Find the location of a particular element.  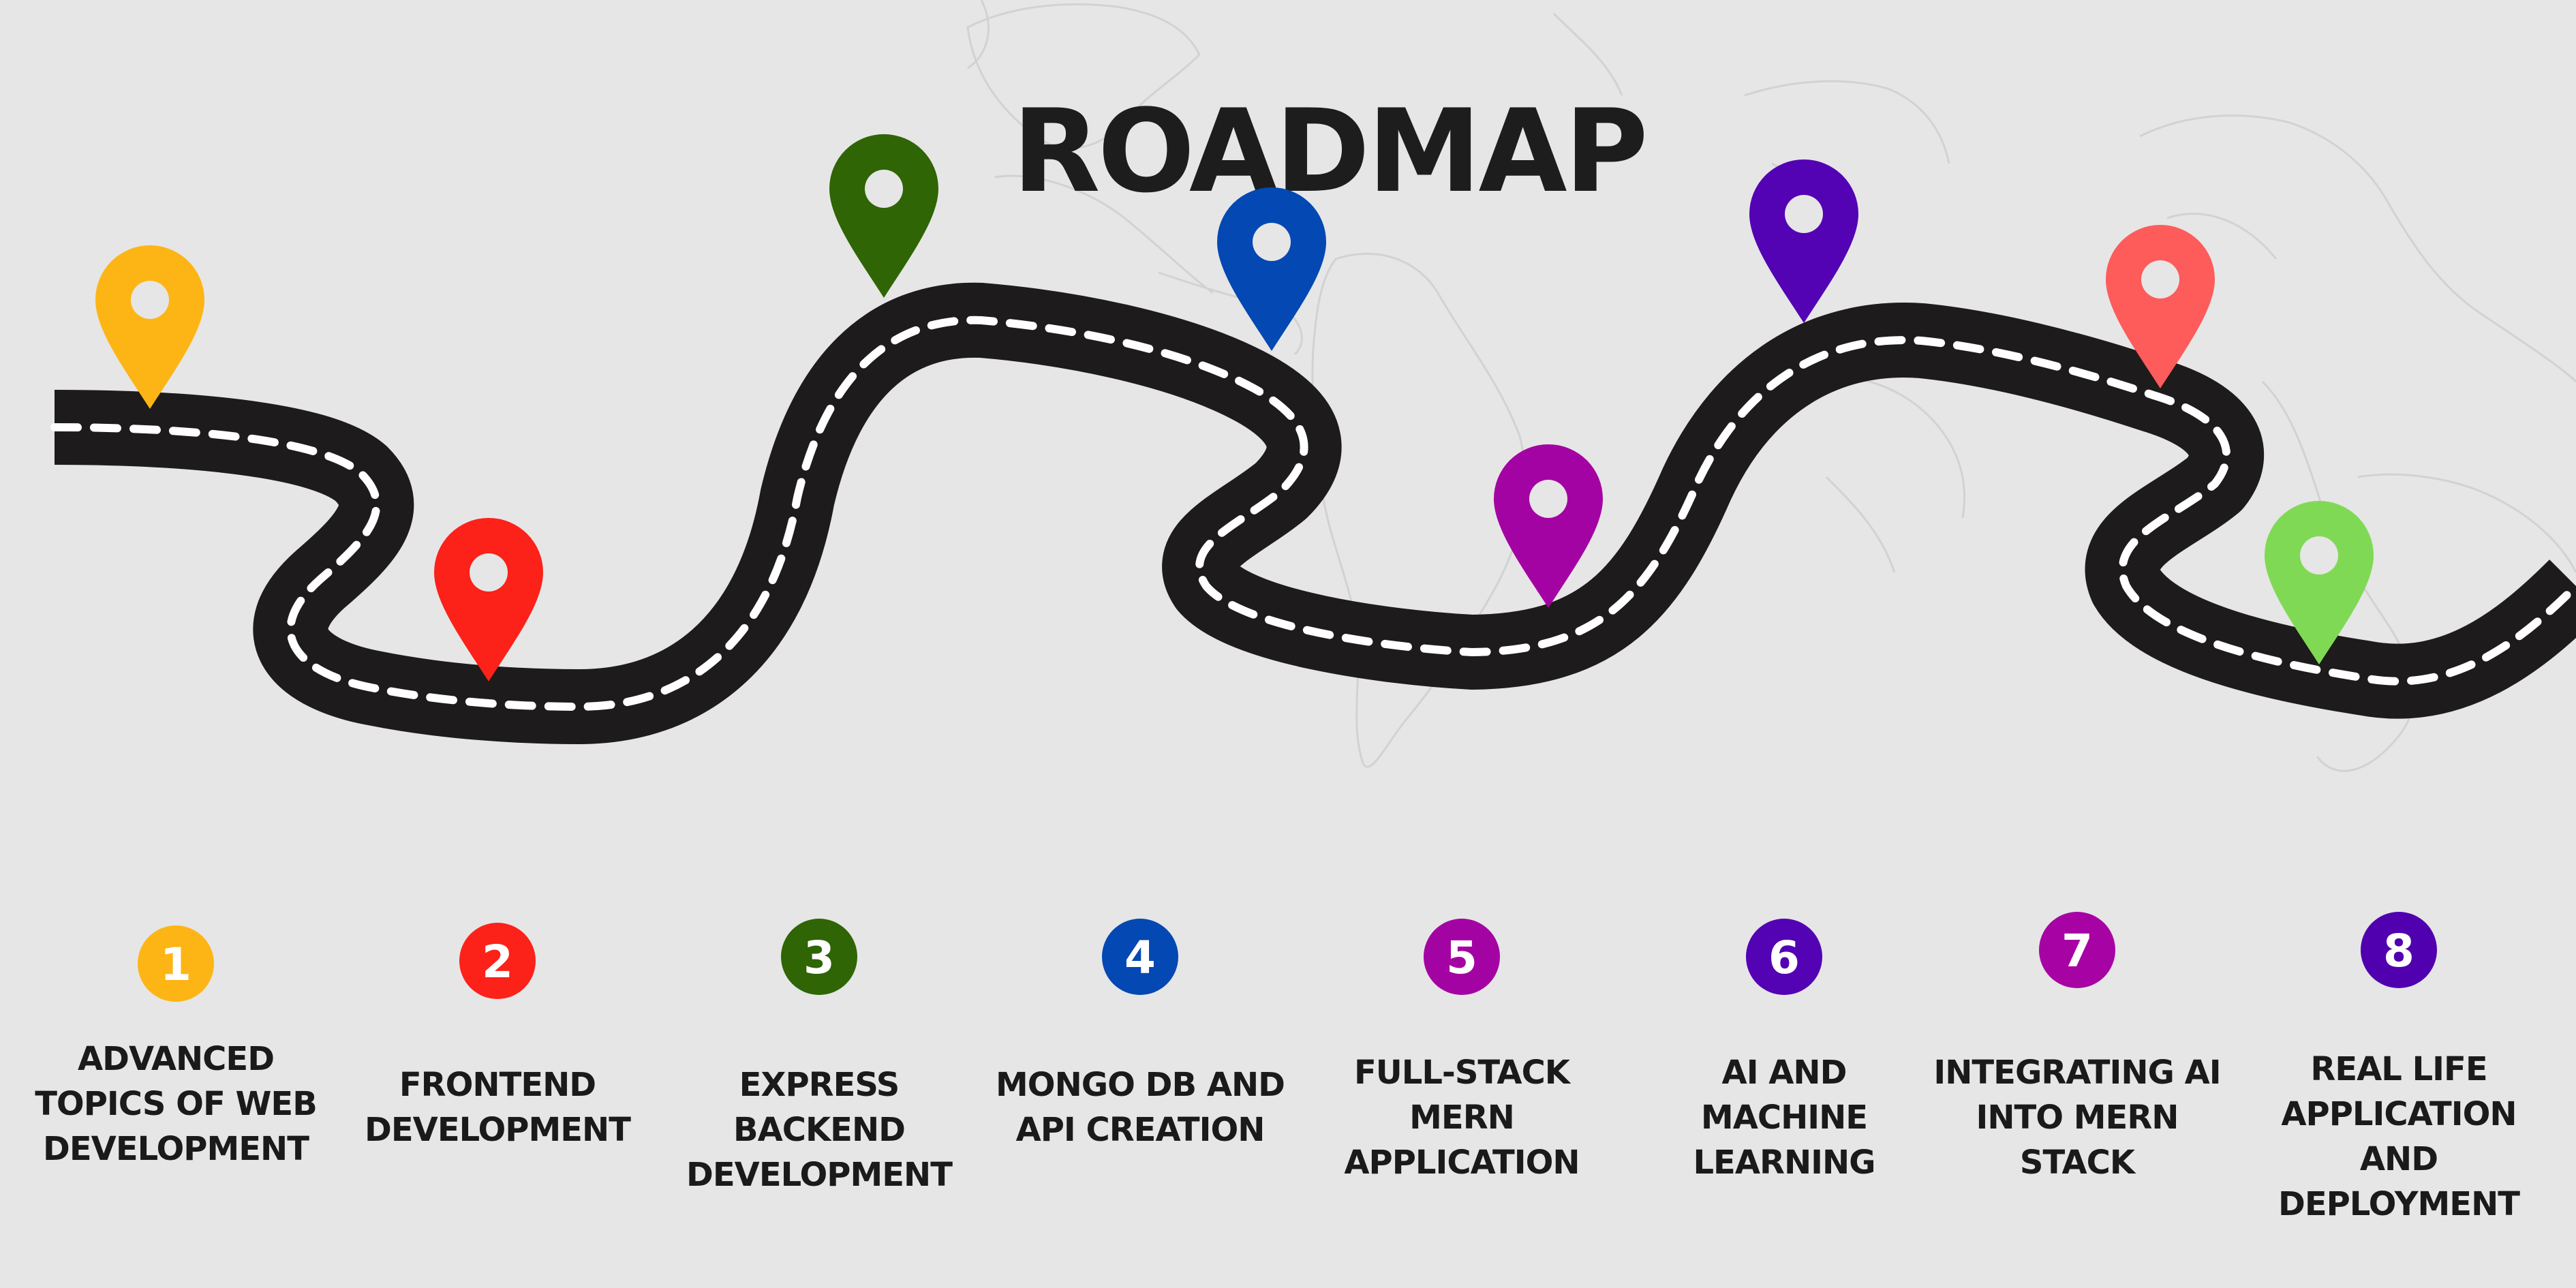

step-label-line: INTEGRATING AI is located at coordinates (2076, 1073).